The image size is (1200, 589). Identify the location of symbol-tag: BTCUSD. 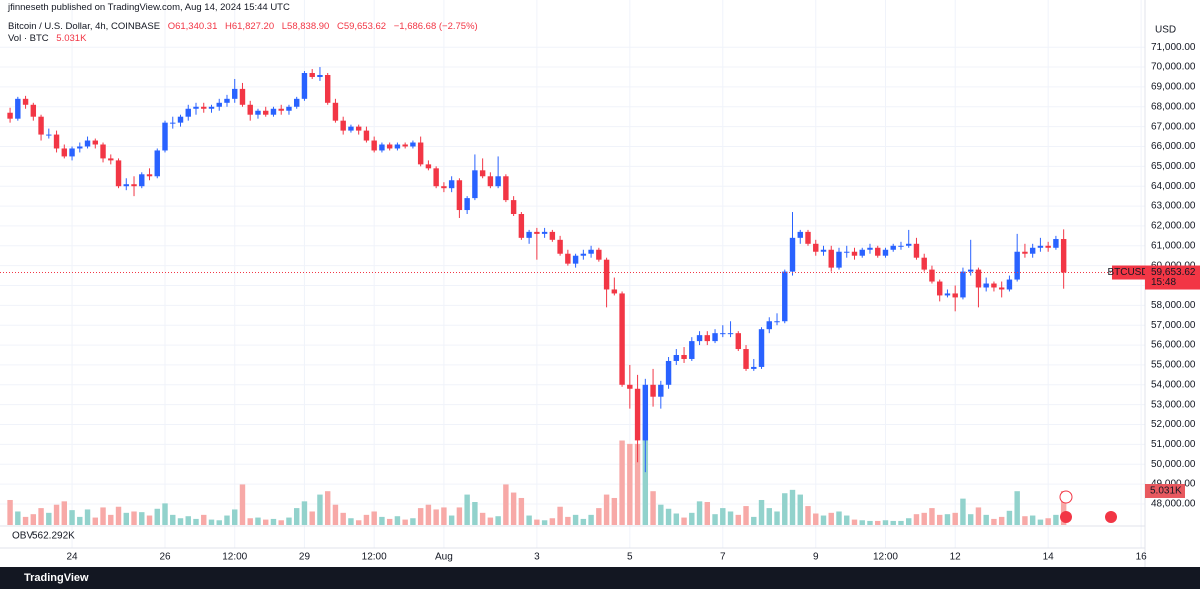
(1127, 272).